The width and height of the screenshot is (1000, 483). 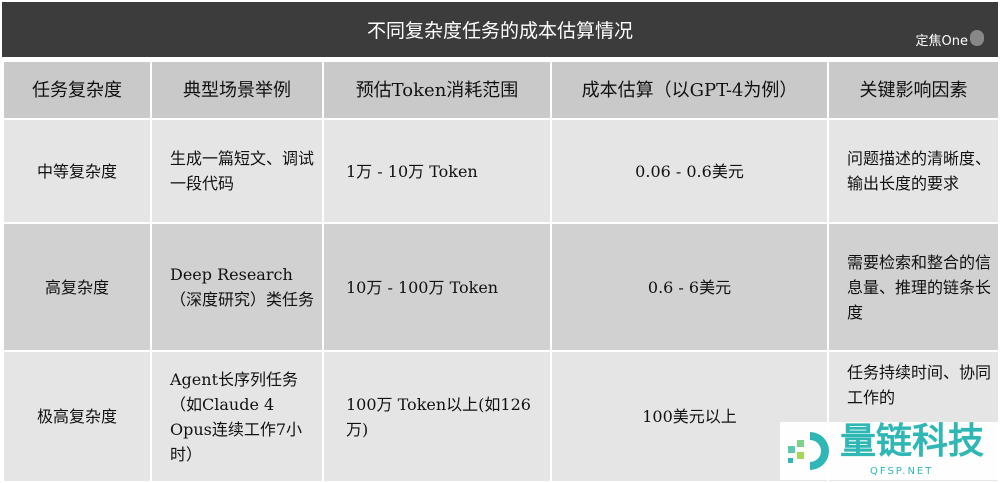 I want to click on title-text: 不同复杂度任务的成本估算情况, so click(x=499, y=31).